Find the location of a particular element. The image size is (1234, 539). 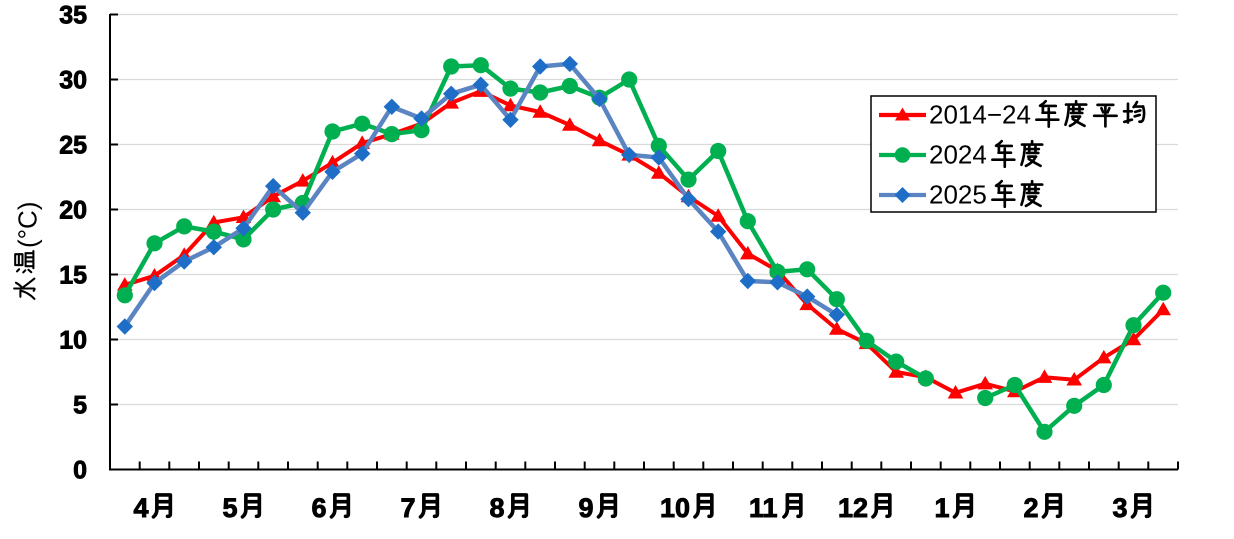

svg-text: 3 is located at coordinates (1120, 508).